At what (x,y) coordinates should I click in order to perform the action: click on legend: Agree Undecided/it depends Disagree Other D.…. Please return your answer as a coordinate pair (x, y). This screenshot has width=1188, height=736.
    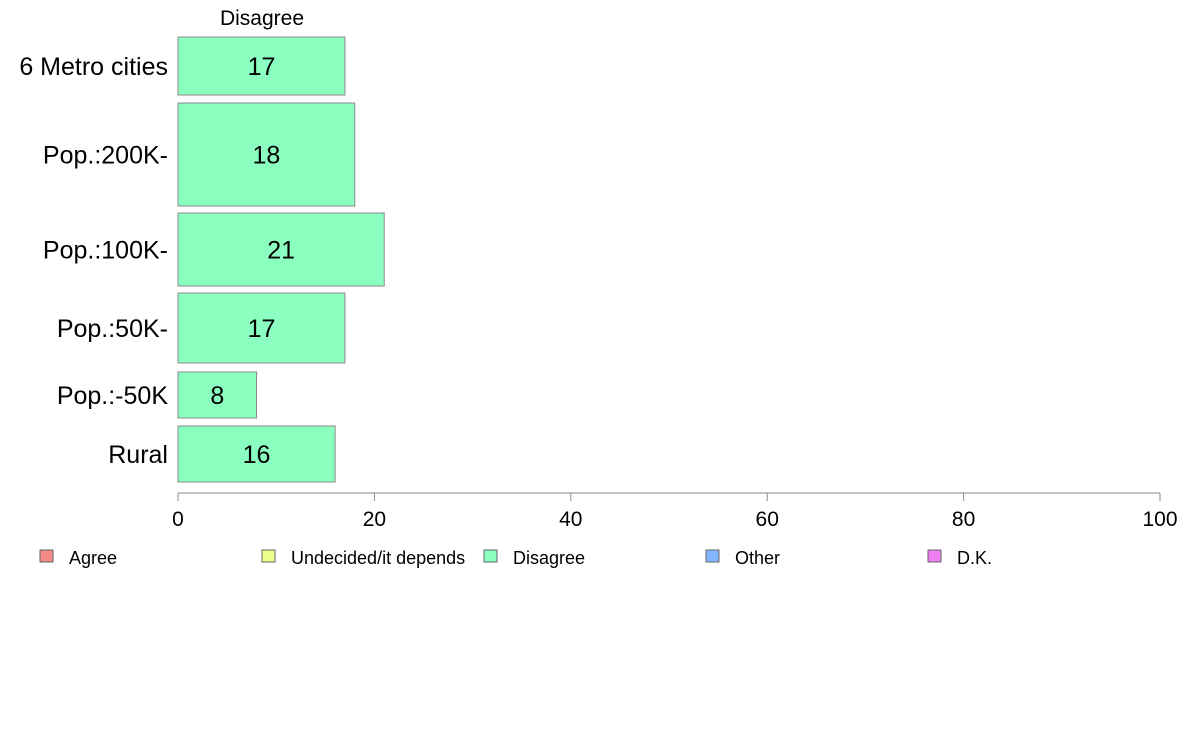
    Looking at the image, I should click on (515, 558).